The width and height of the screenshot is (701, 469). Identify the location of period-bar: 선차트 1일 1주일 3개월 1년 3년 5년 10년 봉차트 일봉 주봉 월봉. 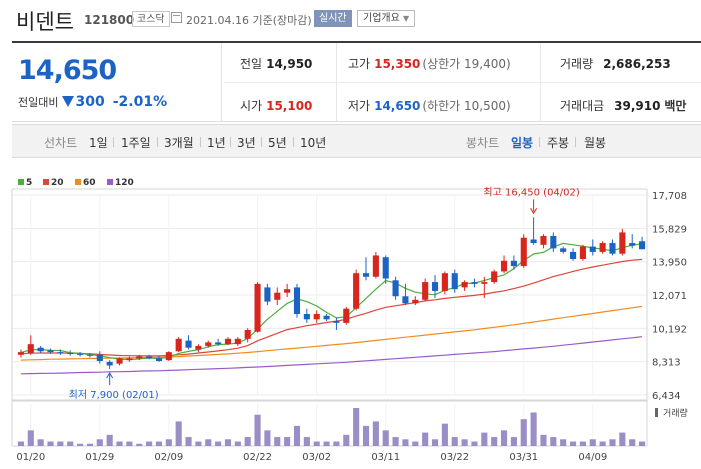
(356, 141).